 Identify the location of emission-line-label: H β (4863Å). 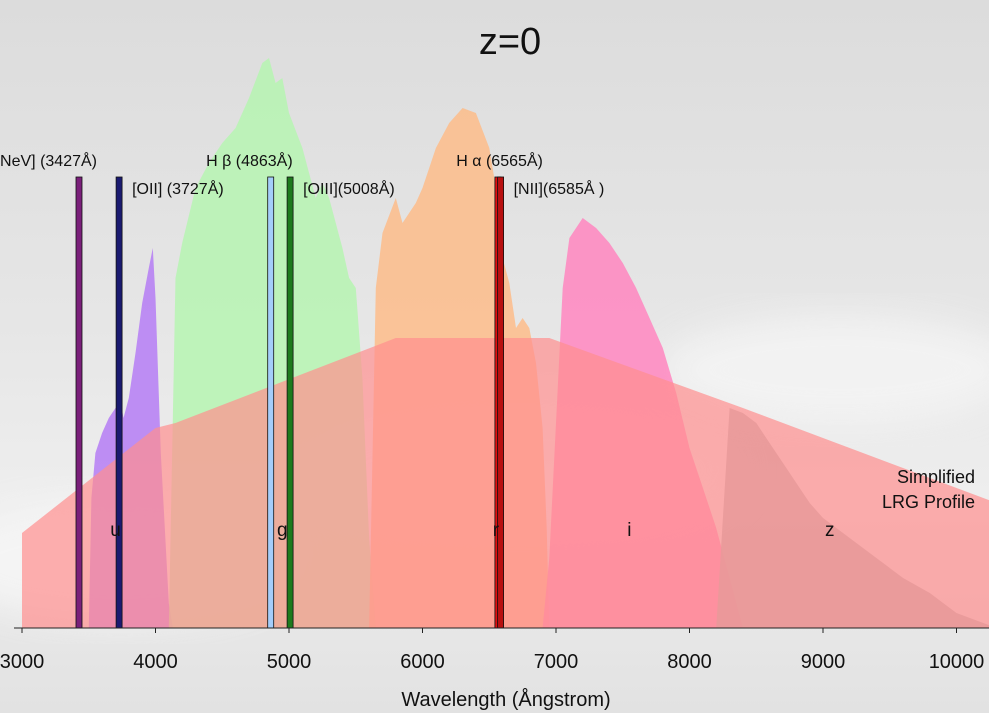
(249, 160).